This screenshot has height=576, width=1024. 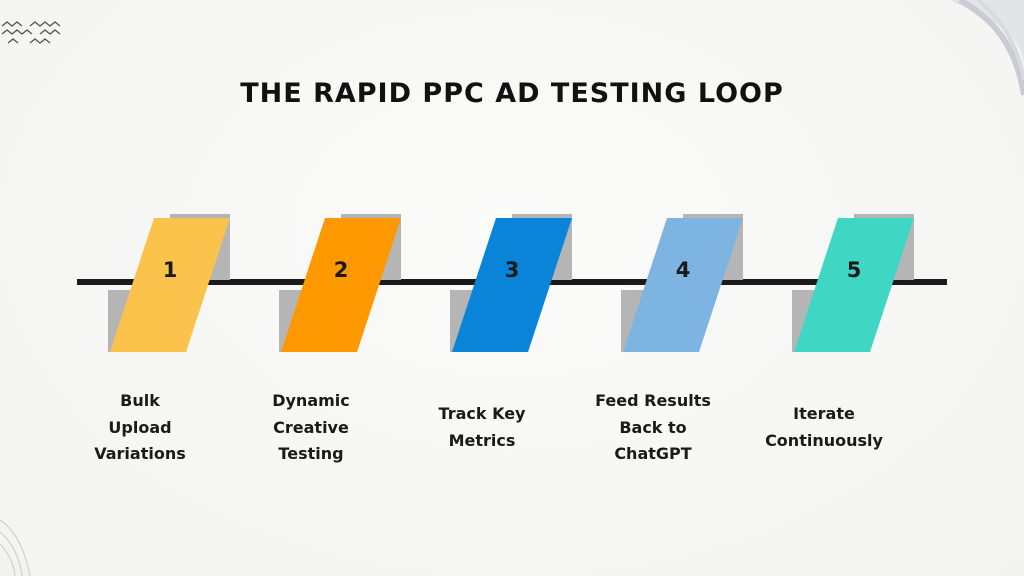 I want to click on step-label: Feed Results Back to ChatGPT, so click(x=653, y=427).